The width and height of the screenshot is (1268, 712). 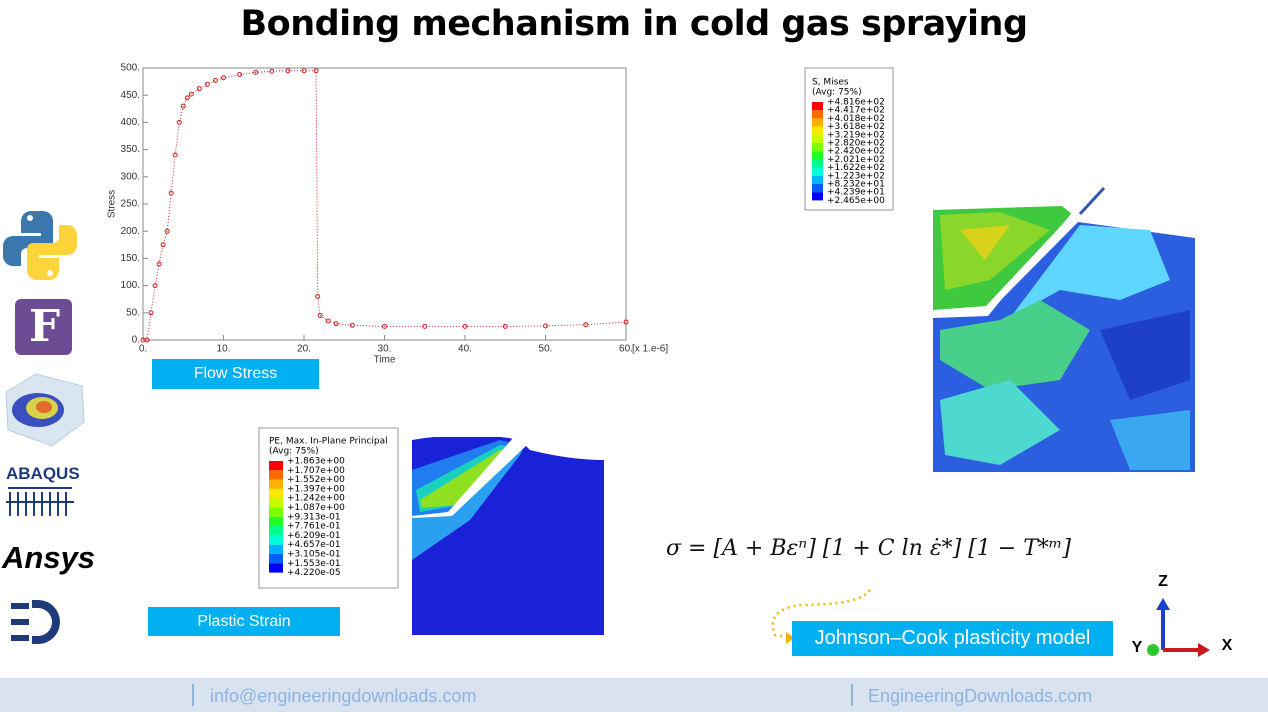 I want to click on y-tick-label: 150., so click(x=130, y=258).